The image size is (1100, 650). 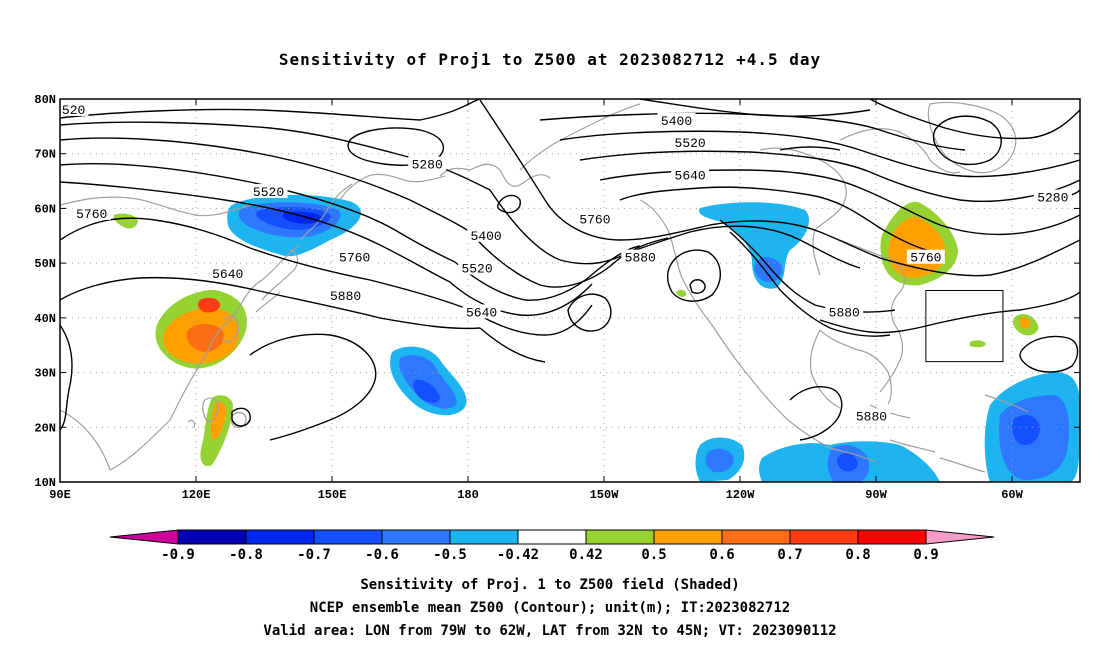 What do you see at coordinates (314, 555) in the screenshot?
I see `colorbar-label: -0.7` at bounding box center [314, 555].